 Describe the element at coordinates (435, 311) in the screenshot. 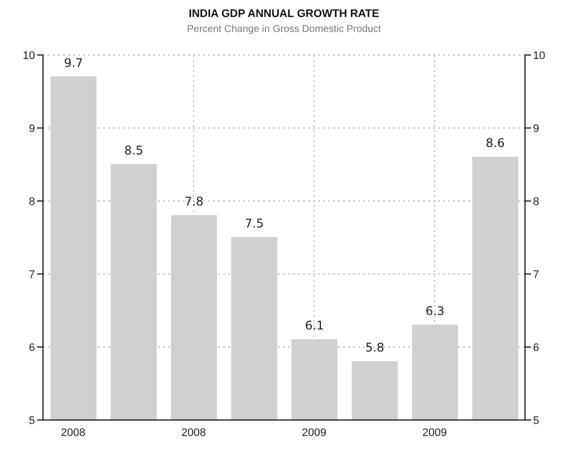

I see `data-label: 6.3` at that location.